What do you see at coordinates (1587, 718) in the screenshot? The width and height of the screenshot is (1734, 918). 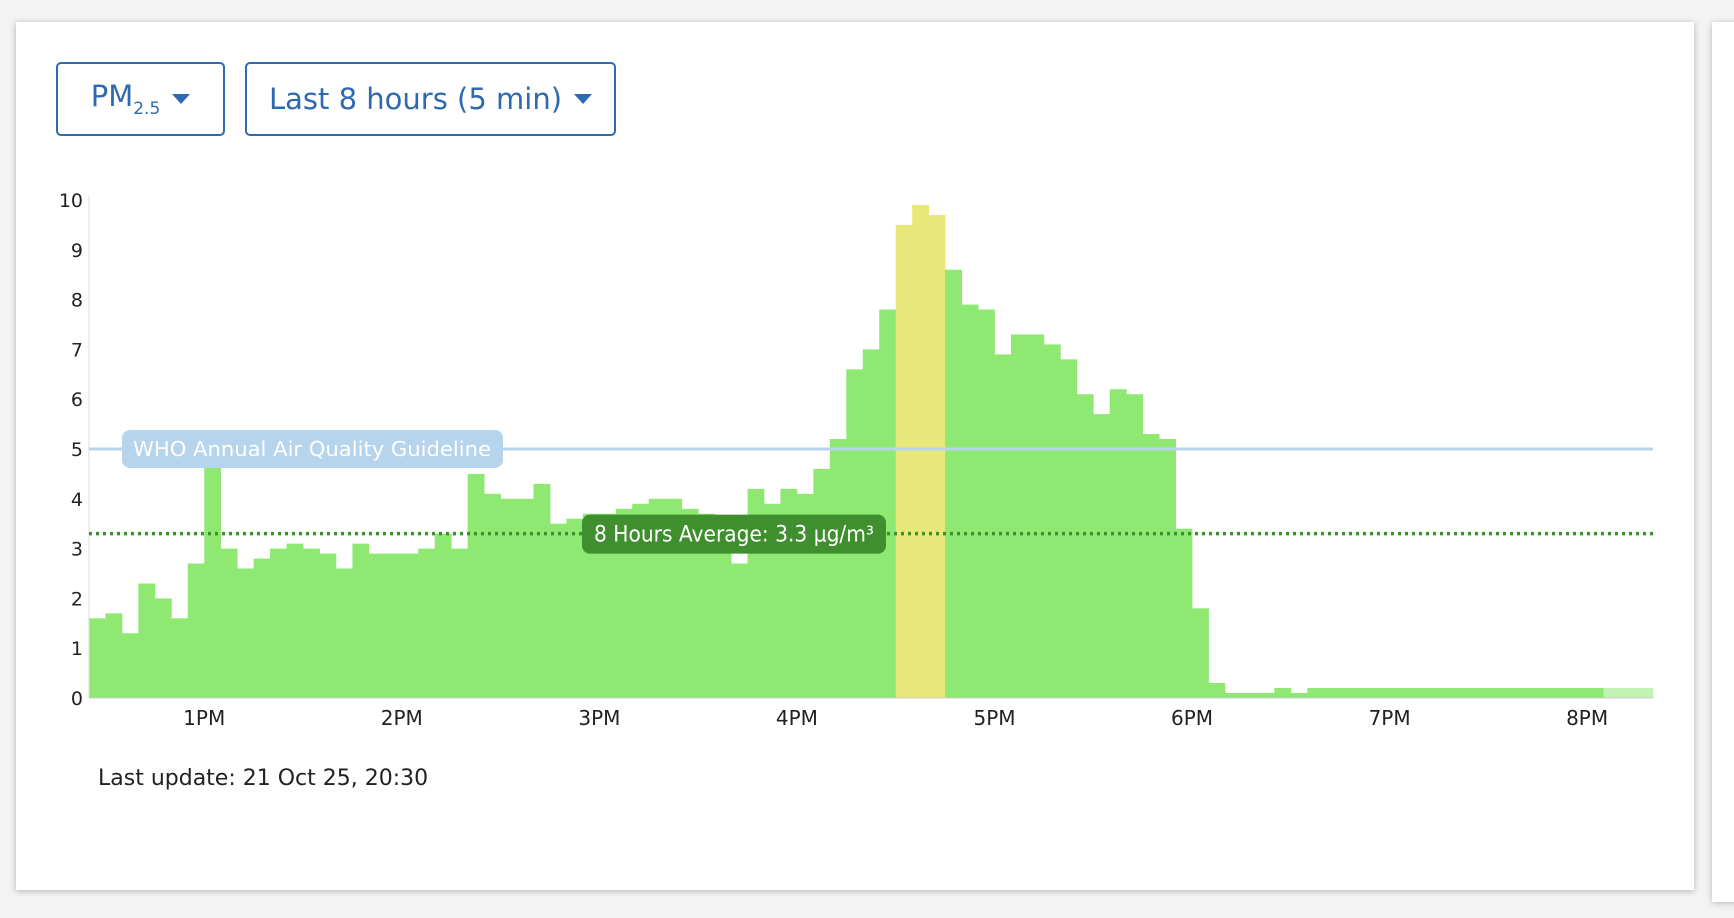 I see `x-tick-label: 8PM` at bounding box center [1587, 718].